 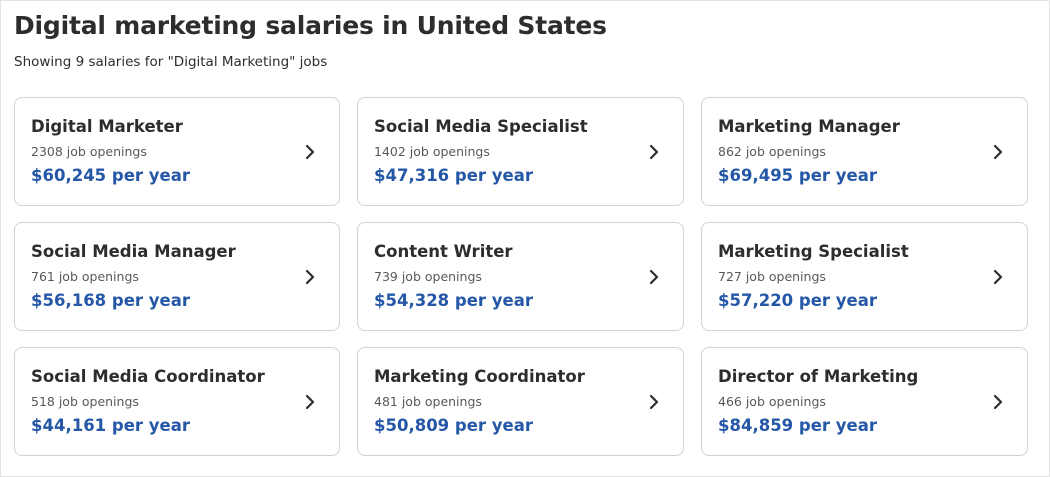 I want to click on card-job-openings: 2308 job openings, so click(x=89, y=151).